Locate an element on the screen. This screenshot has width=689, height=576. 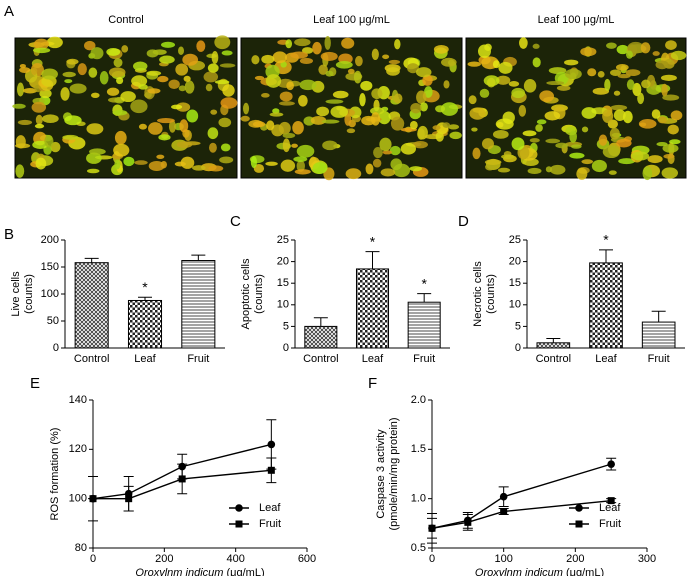
x-tick-label: 100 is located at coordinates (503, 559).